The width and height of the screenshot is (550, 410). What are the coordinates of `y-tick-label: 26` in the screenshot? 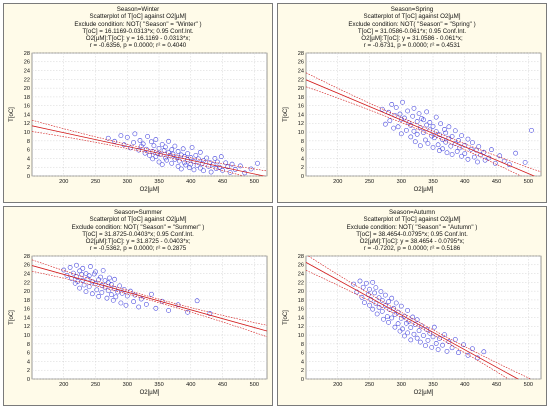 It's located at (301, 63).